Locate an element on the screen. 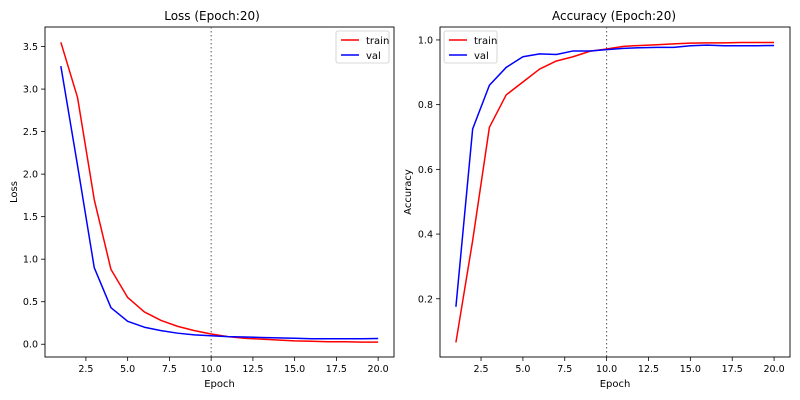  loss-x-tick-label: 10.0 is located at coordinates (211, 369).